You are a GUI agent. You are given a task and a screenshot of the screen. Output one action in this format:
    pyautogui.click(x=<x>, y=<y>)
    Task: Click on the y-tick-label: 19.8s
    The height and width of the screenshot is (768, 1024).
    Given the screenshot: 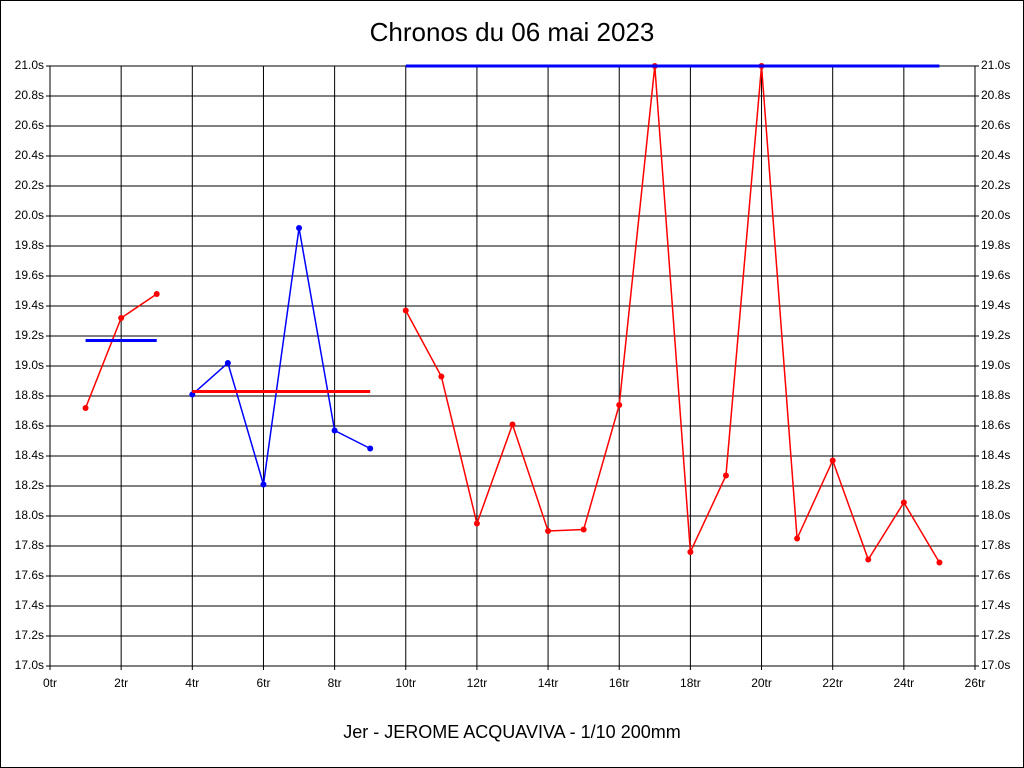 What is the action you would take?
    pyautogui.click(x=29, y=245)
    